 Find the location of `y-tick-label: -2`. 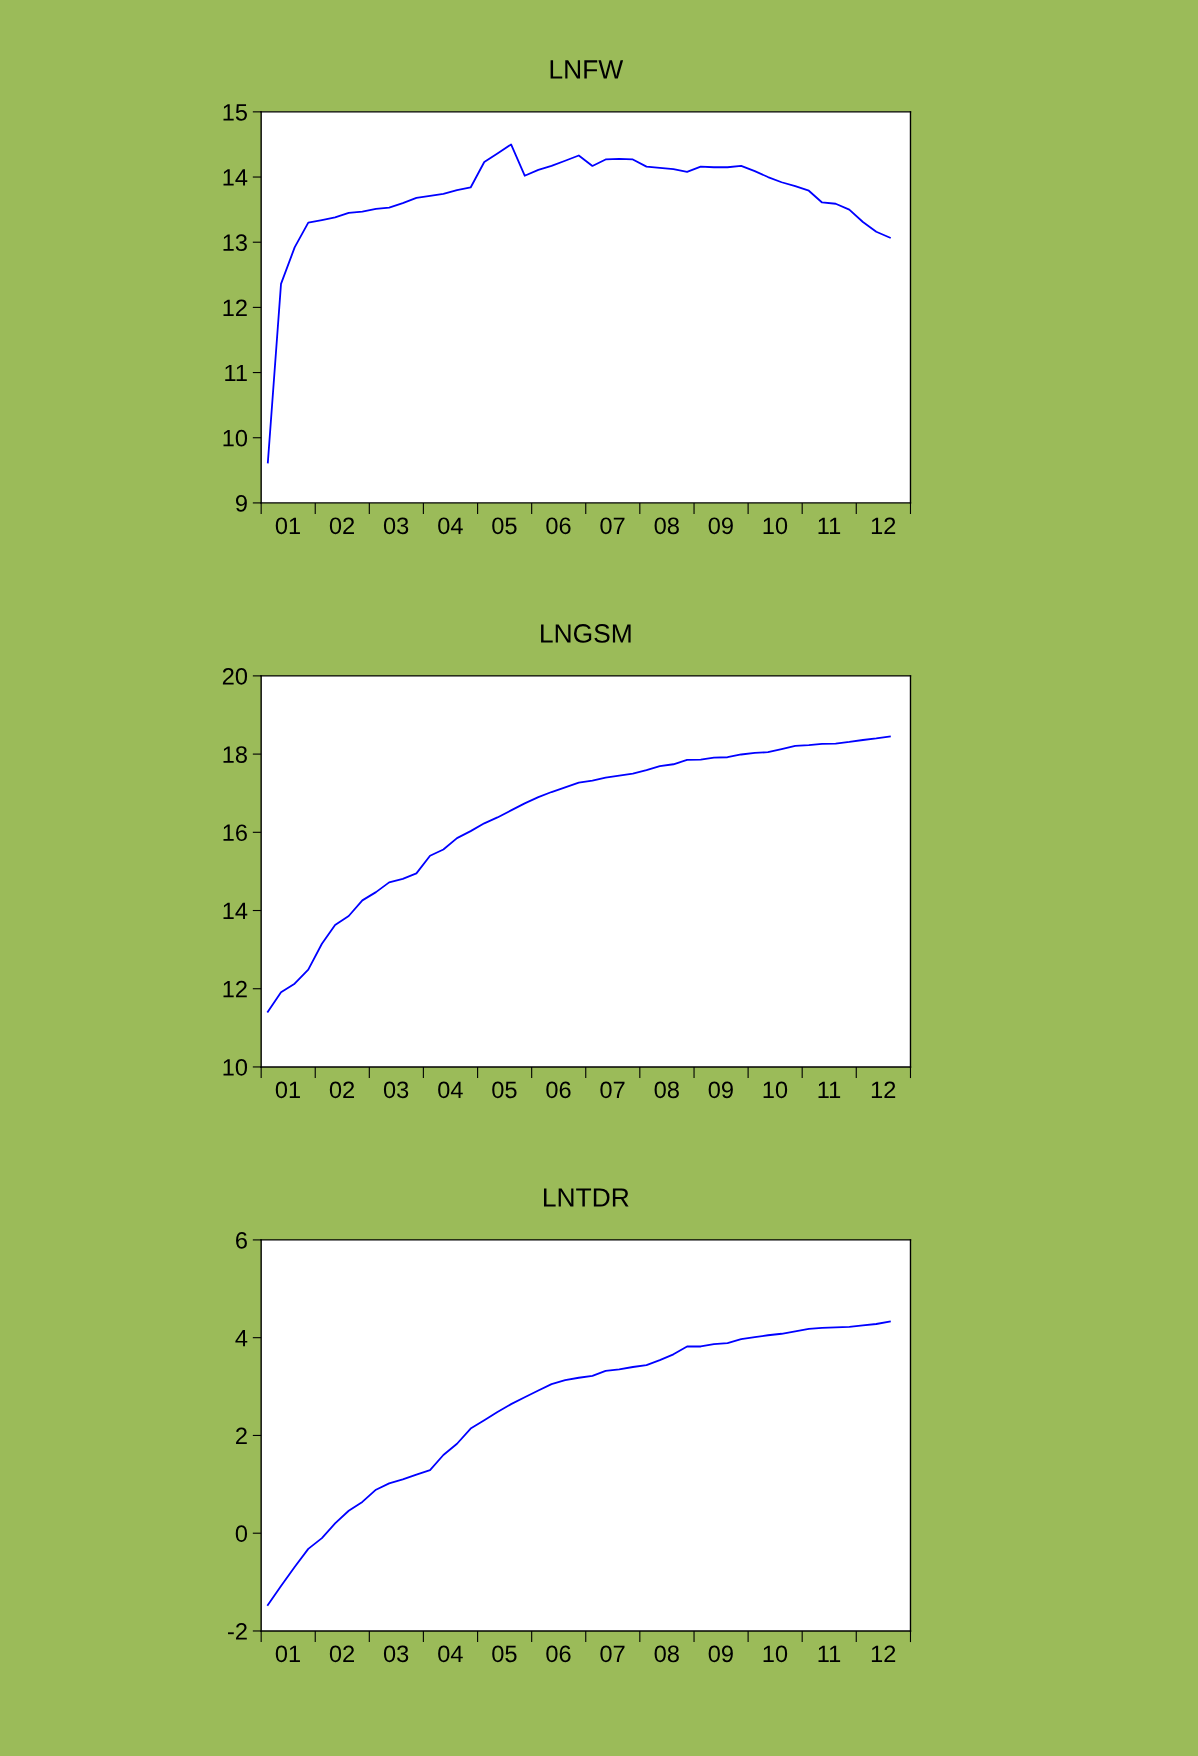

y-tick-label: -2 is located at coordinates (237, 1631).